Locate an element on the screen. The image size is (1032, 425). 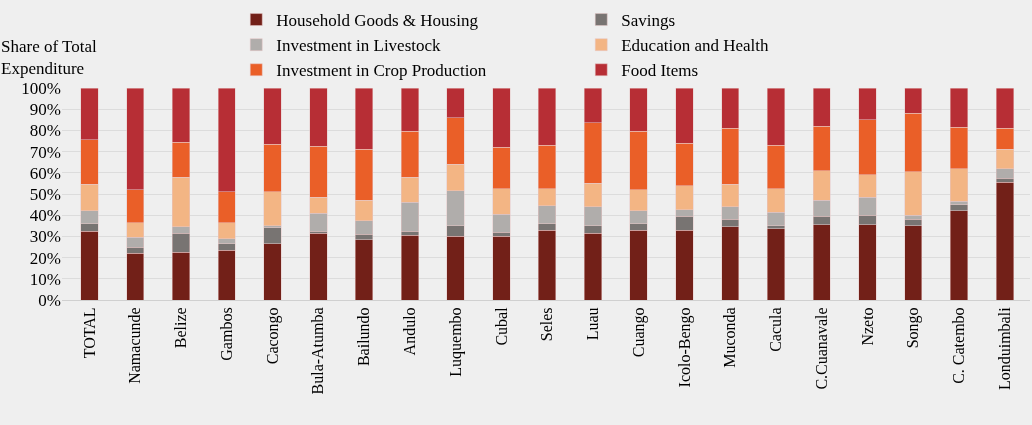
legend-label: Savings is located at coordinates (648, 21).